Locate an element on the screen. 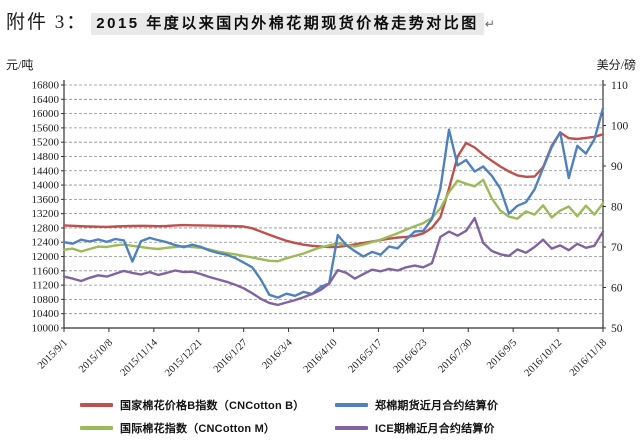 Image resolution: width=640 pixels, height=445 pixels. x-axis-label: 2016/3/4 is located at coordinates (278, 354).